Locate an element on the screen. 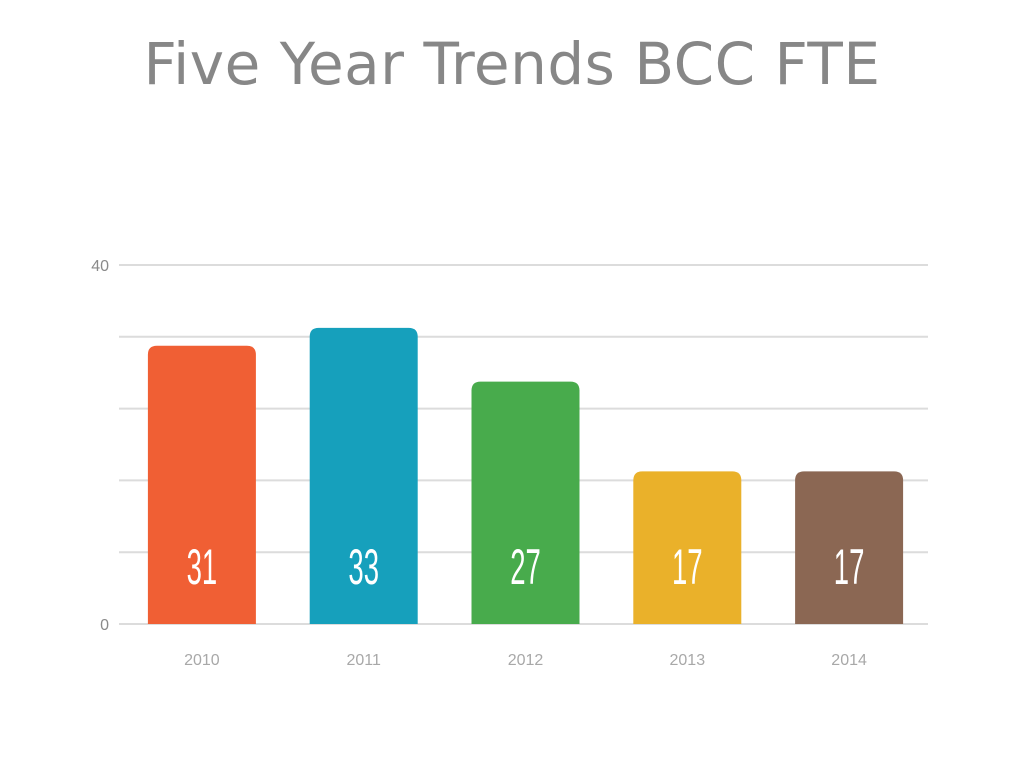 This screenshot has width=1024, height=768. data-label-2012: 27 is located at coordinates (525, 566).